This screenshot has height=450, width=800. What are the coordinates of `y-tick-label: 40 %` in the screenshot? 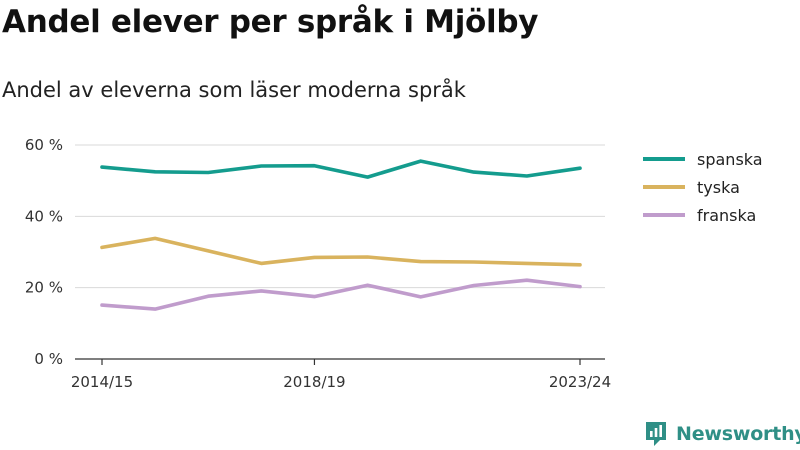 It's located at (44, 216).